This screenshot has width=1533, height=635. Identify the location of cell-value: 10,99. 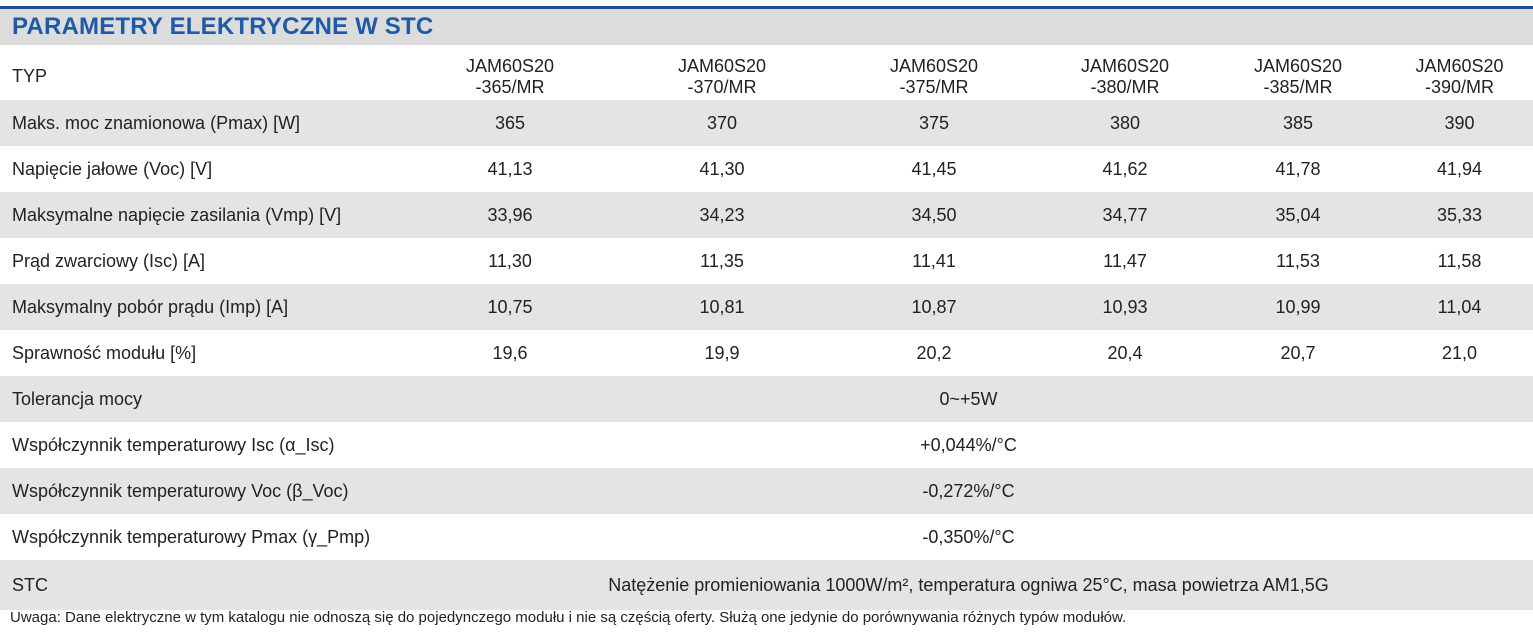
(1298, 307).